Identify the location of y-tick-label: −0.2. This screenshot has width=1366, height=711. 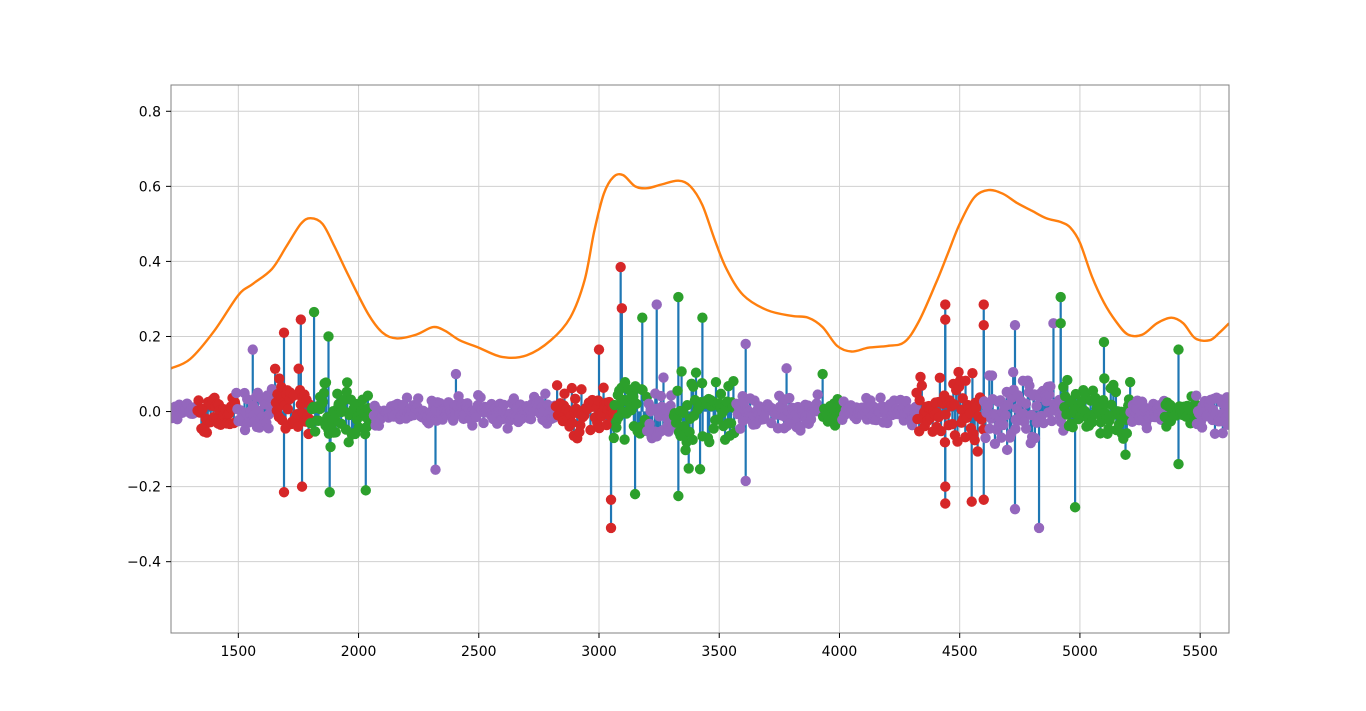
(144, 488).